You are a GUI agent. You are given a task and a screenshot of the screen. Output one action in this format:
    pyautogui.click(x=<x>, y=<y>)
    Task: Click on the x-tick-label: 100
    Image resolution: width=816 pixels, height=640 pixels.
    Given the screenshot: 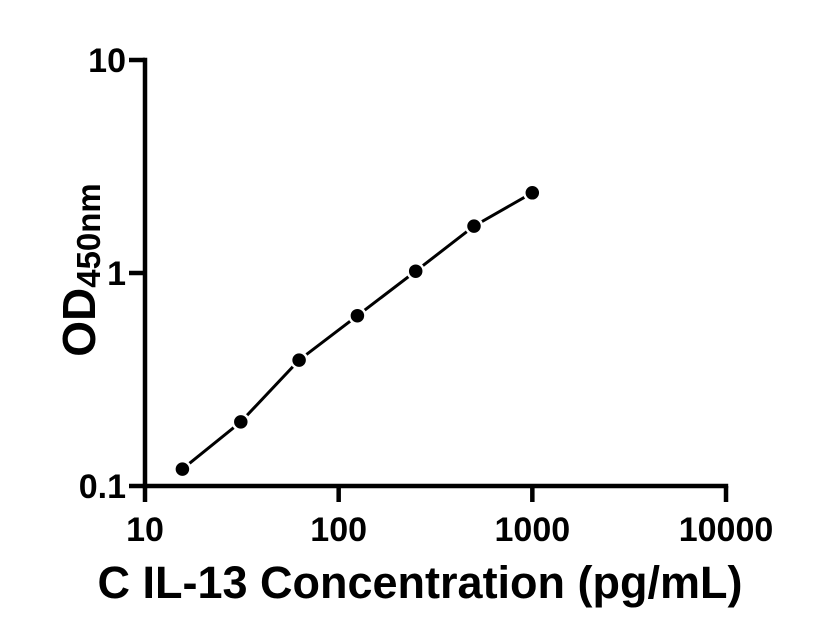 What is the action you would take?
    pyautogui.click(x=338, y=530)
    